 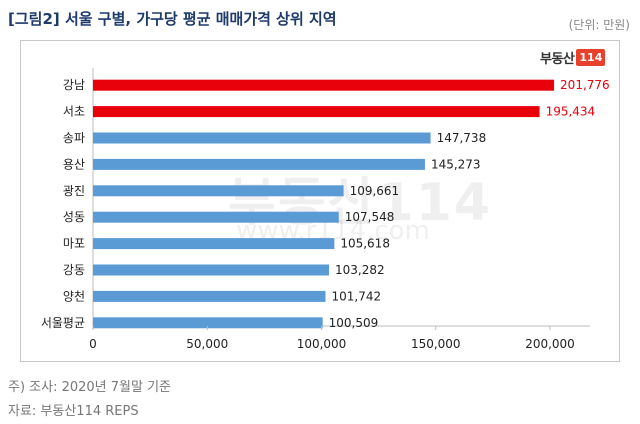 What do you see at coordinates (375, 191) in the screenshot?
I see `data-label: 109,661` at bounding box center [375, 191].